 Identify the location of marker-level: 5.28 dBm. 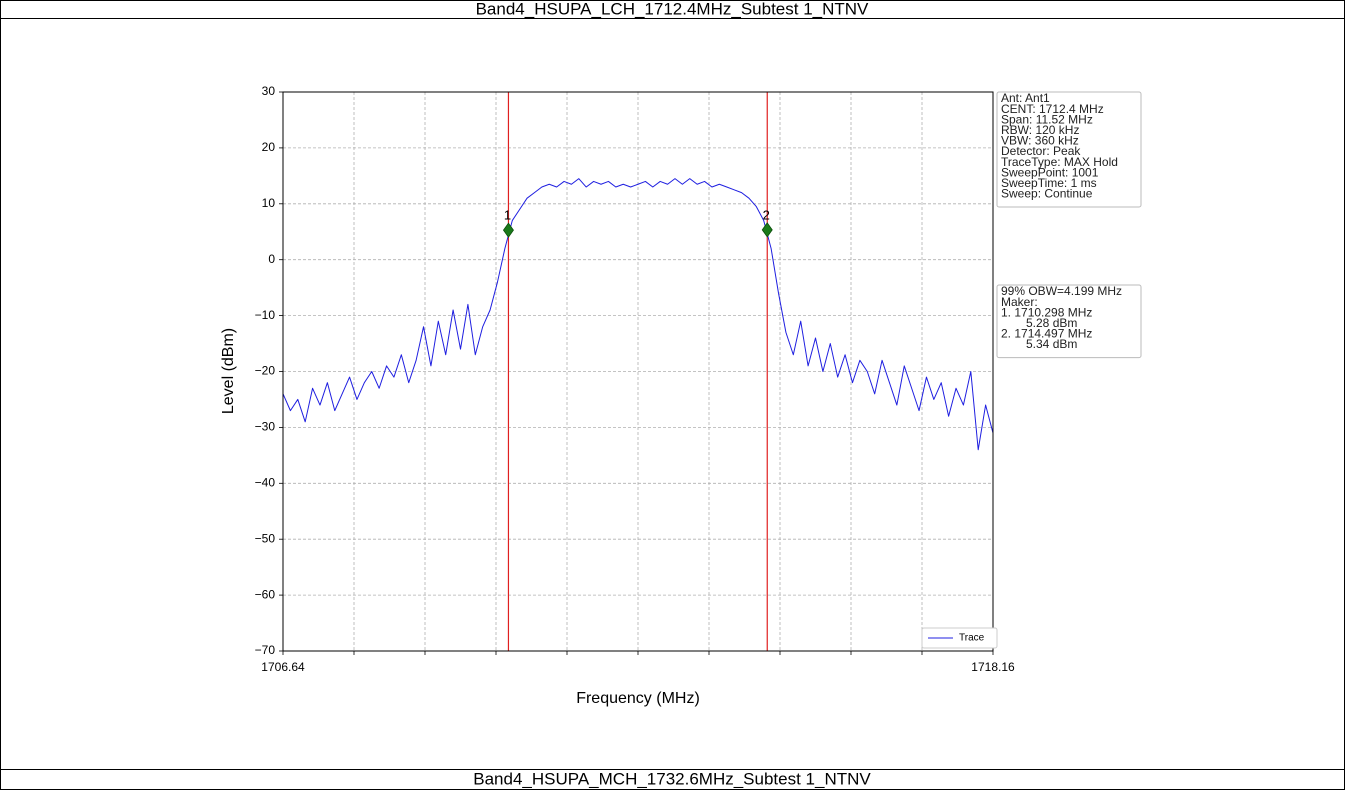
(1051, 323).